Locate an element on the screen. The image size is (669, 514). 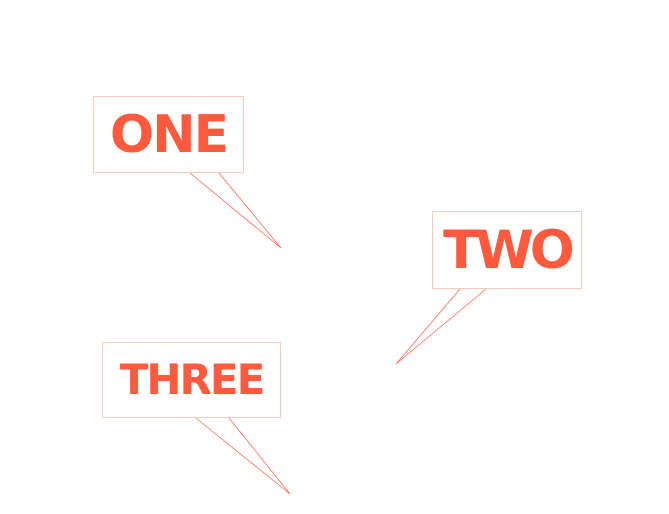
callout-three-pointer is located at coordinates (243, 456).